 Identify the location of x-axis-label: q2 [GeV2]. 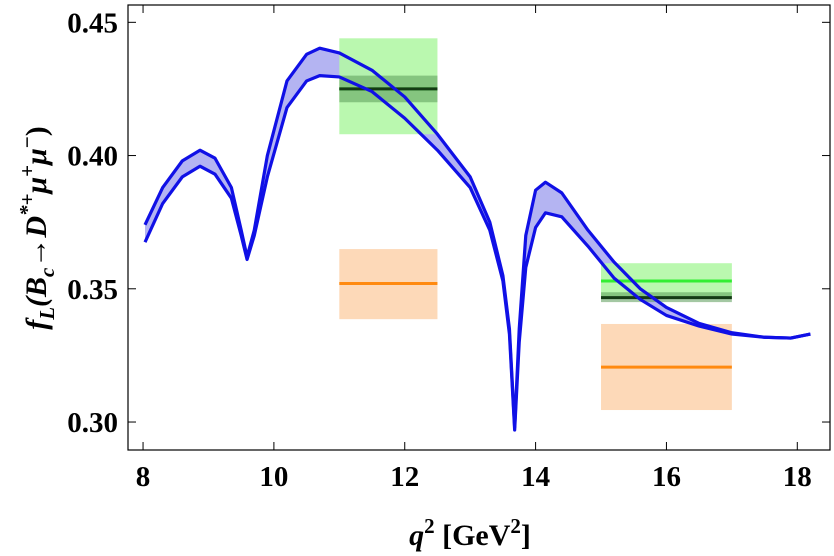
(470, 533).